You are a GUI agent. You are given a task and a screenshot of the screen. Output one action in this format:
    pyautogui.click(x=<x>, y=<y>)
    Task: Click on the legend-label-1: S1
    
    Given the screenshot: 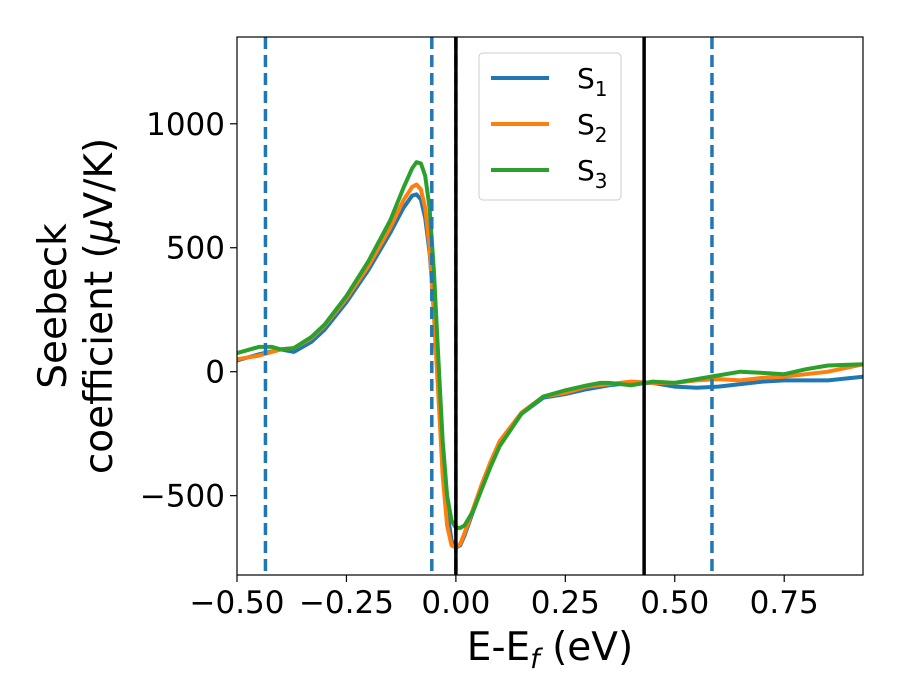 What is the action you would take?
    pyautogui.click(x=592, y=81)
    